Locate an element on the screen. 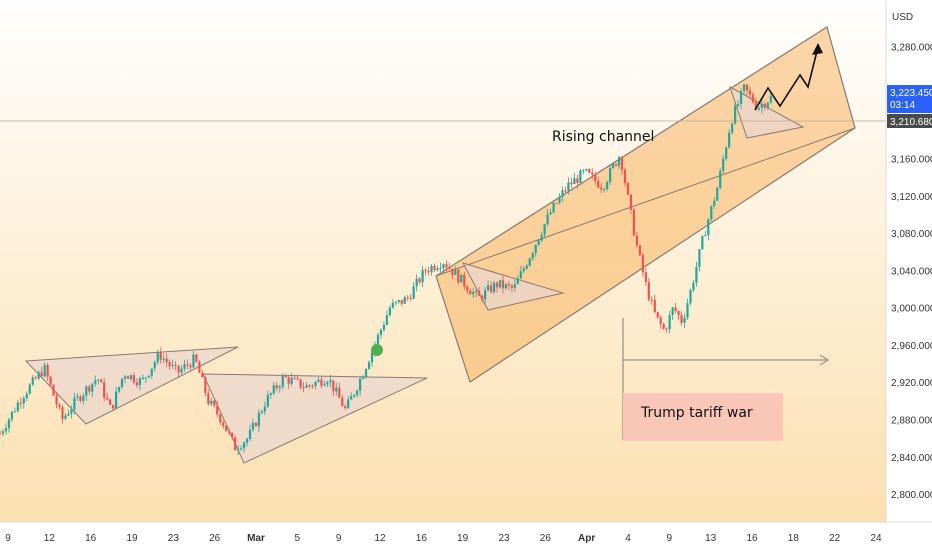 The width and height of the screenshot is (932, 550). x-tick-label: 9 is located at coordinates (8, 538).